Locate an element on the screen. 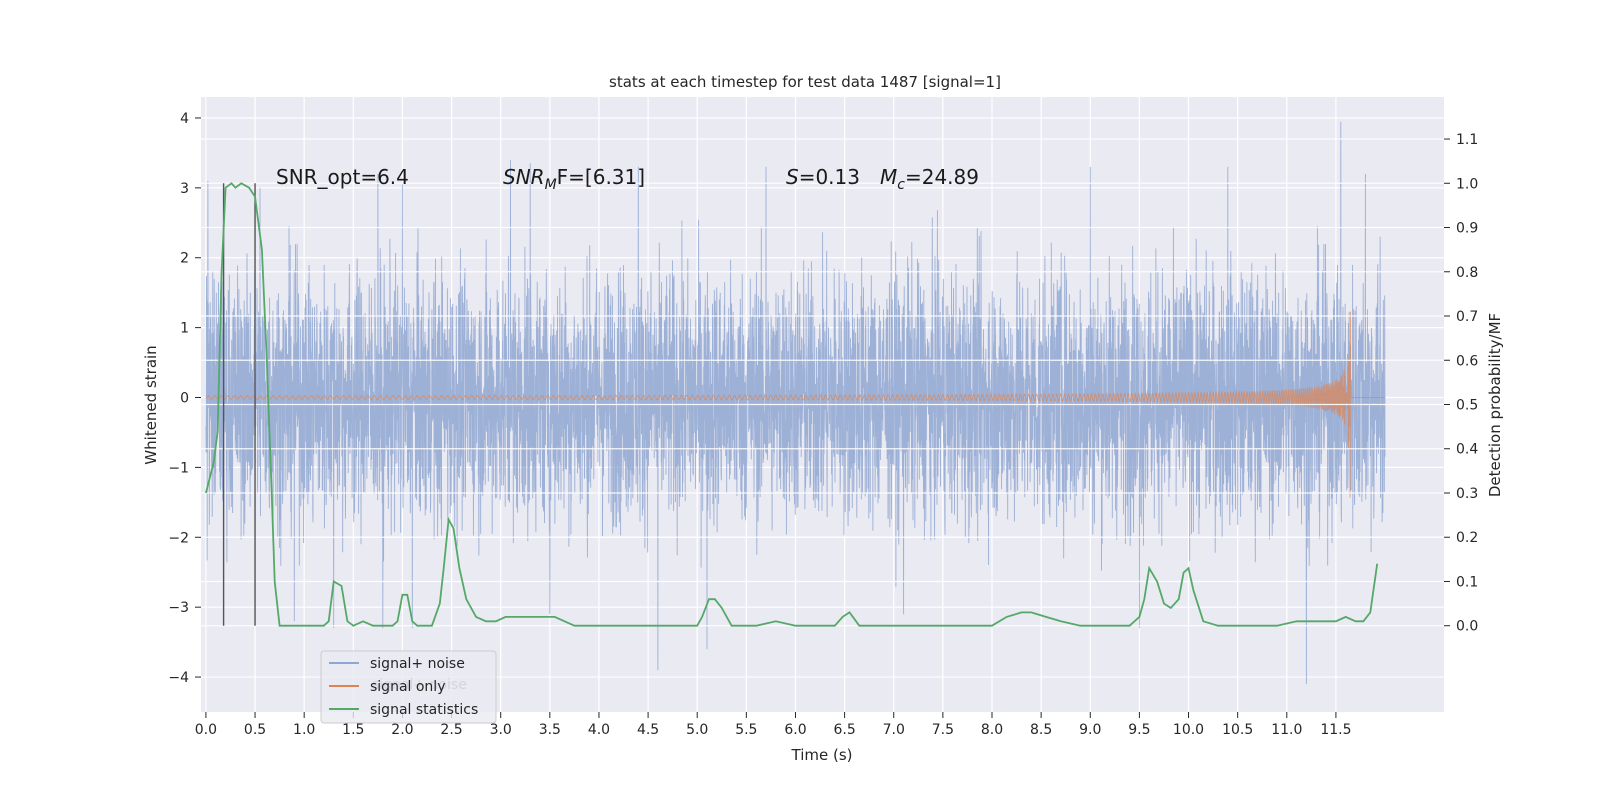 The height and width of the screenshot is (800, 1600). x-tick-label: 9.5 is located at coordinates (1139, 730).